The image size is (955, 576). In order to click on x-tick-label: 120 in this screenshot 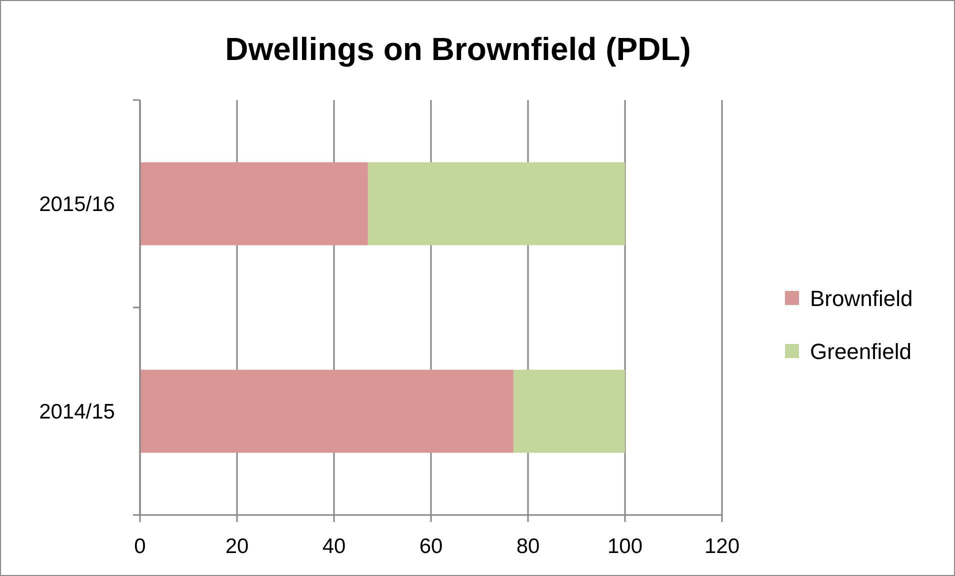, I will do `click(722, 546)`.